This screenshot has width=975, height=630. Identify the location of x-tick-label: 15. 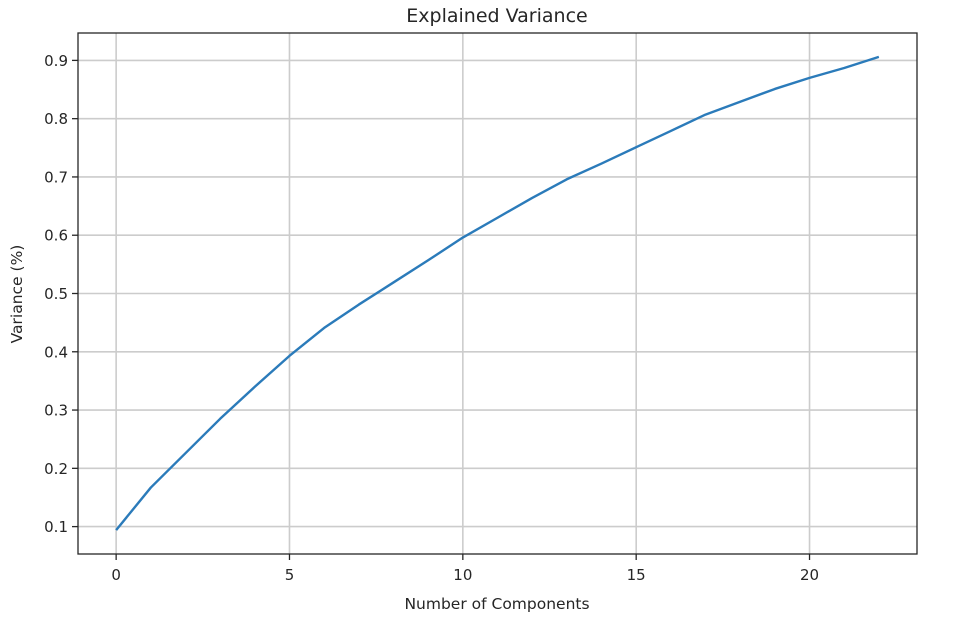
(636, 575).